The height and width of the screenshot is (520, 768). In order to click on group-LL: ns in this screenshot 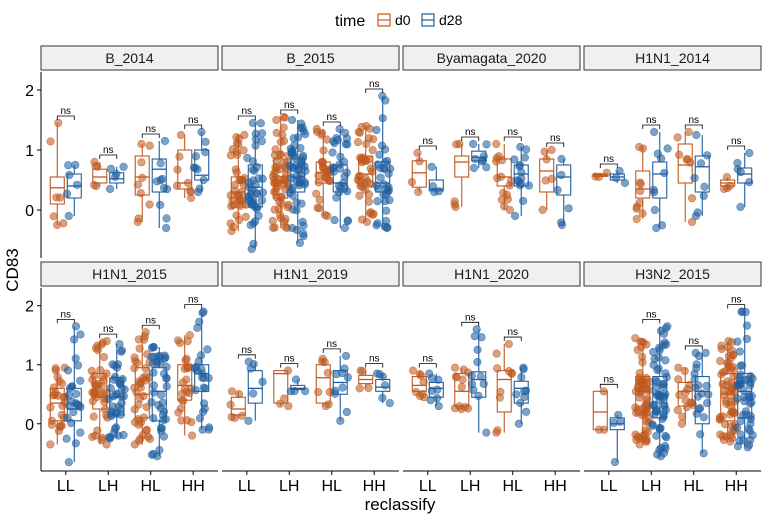, I will do `click(425, 166)`.